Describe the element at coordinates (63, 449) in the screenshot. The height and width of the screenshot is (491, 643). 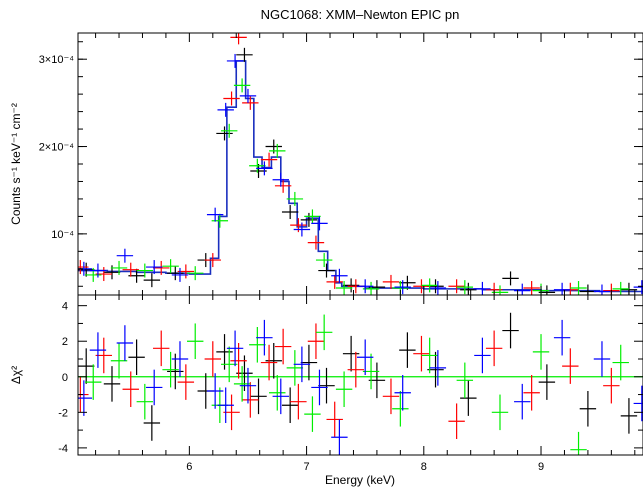
I see `residuals-y-tick-label: -4` at that location.